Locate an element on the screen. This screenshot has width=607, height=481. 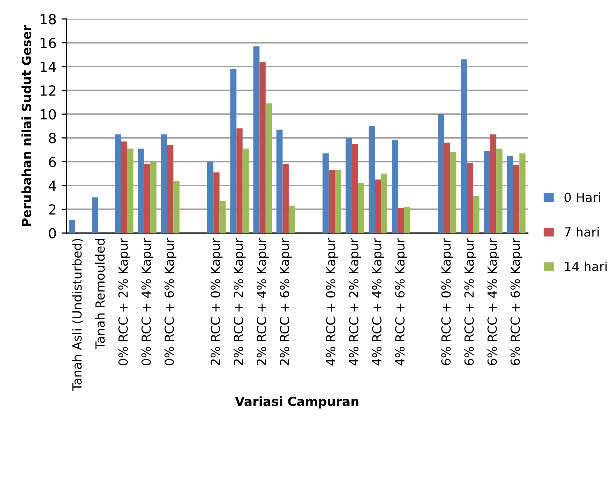
x-tick-label: 2% RCC + 0% Kapur is located at coordinates (216, 302).